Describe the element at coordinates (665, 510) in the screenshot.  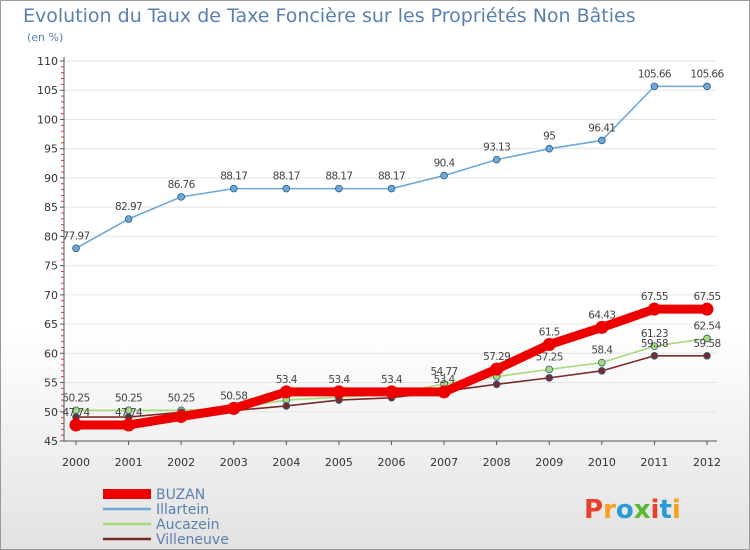
I see `logo-letter: t` at that location.